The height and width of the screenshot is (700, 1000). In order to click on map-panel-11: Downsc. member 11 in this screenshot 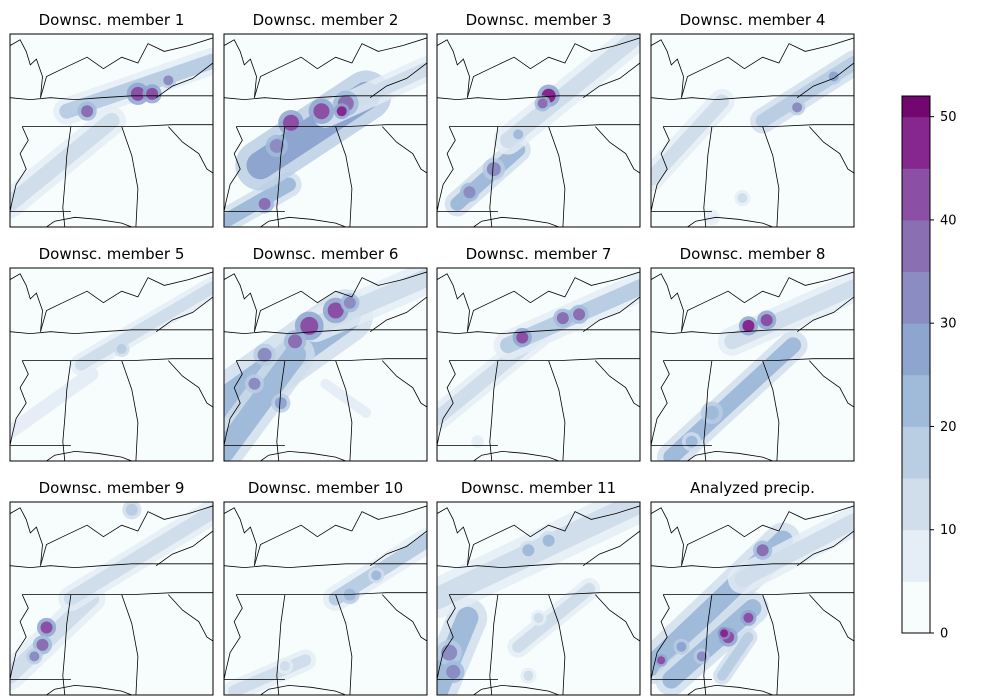, I will do `click(538, 587)`.